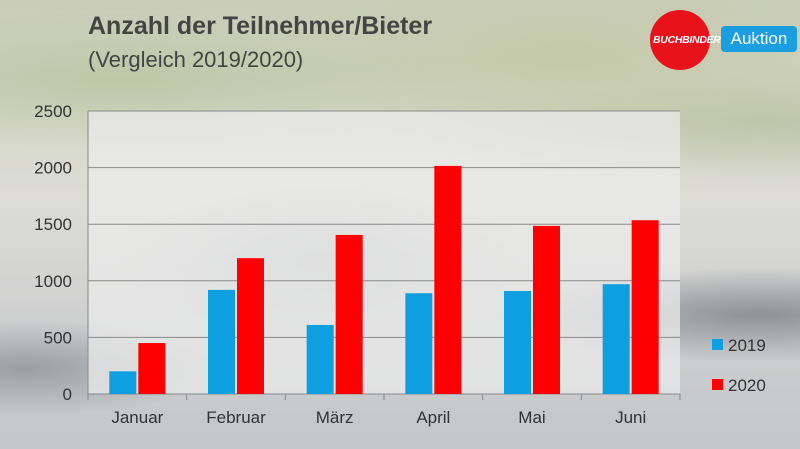 The width and height of the screenshot is (800, 449). I want to click on y-tick-label: 500, so click(58, 337).